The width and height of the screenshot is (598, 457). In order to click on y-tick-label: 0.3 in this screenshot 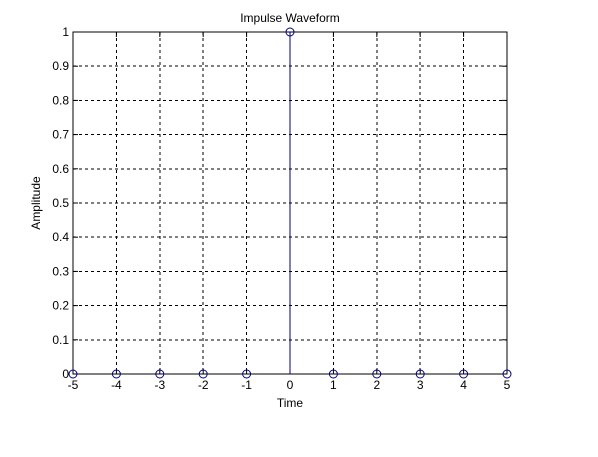, I will do `click(60, 271)`.